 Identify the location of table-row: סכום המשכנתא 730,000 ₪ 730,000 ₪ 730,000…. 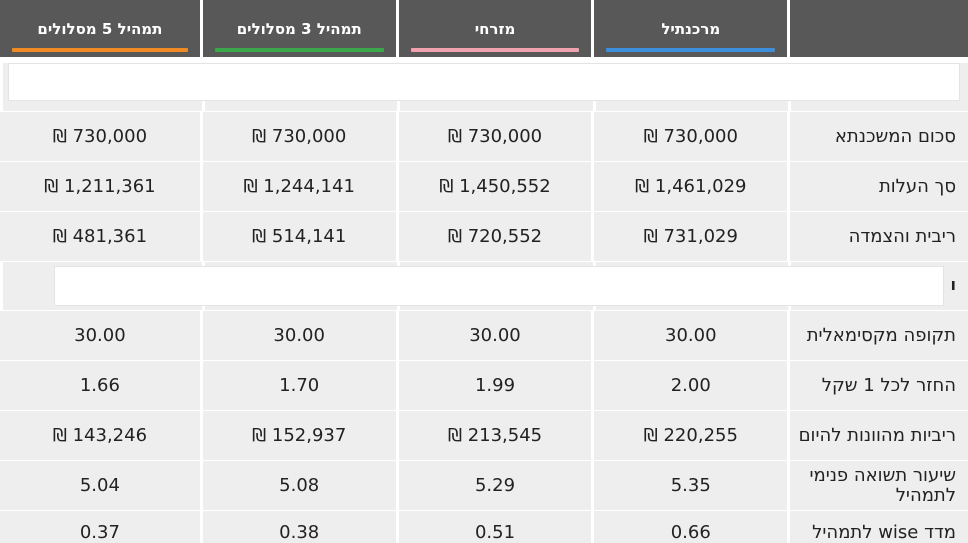
(484, 136).